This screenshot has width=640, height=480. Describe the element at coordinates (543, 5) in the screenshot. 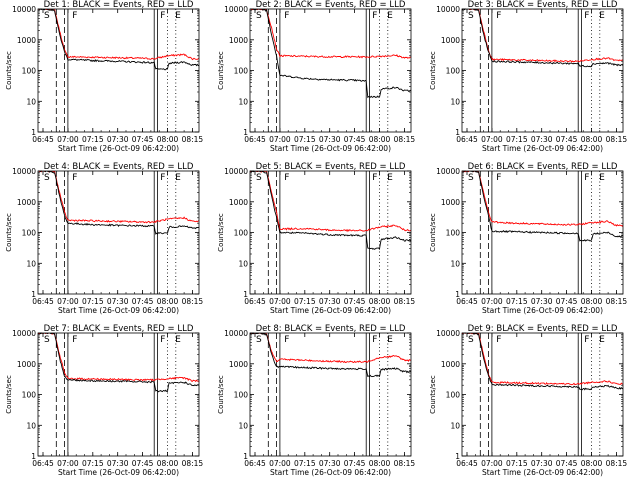

I see `panel-title: Det 3: BLACK = Events, RED = LLD` at that location.